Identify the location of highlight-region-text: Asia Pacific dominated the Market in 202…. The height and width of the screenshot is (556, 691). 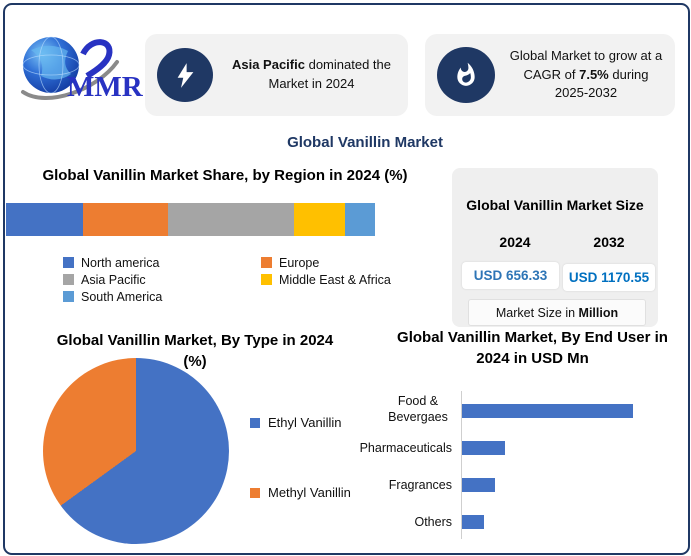
(311, 75).